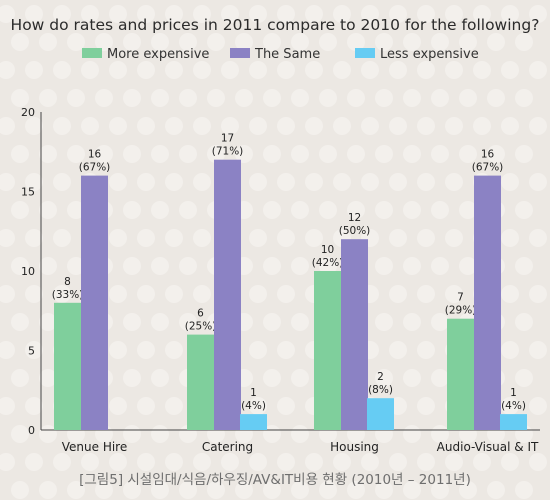 The image size is (550, 500). I want to click on x-category-label: Catering, so click(227, 447).